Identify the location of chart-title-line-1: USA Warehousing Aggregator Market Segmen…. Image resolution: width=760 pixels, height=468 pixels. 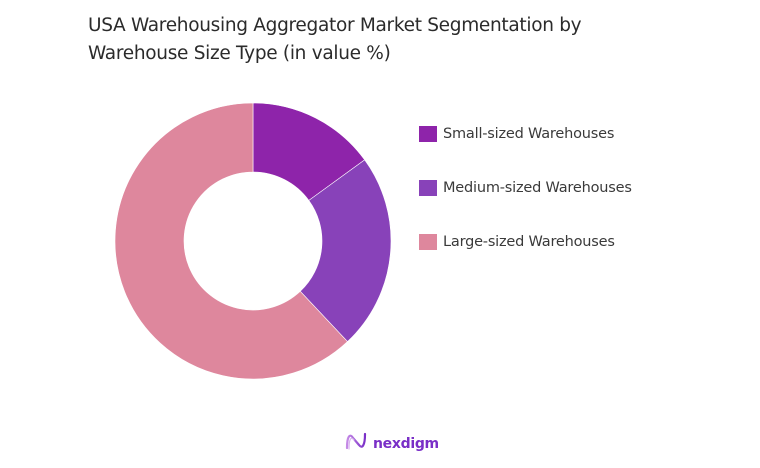
(335, 25).